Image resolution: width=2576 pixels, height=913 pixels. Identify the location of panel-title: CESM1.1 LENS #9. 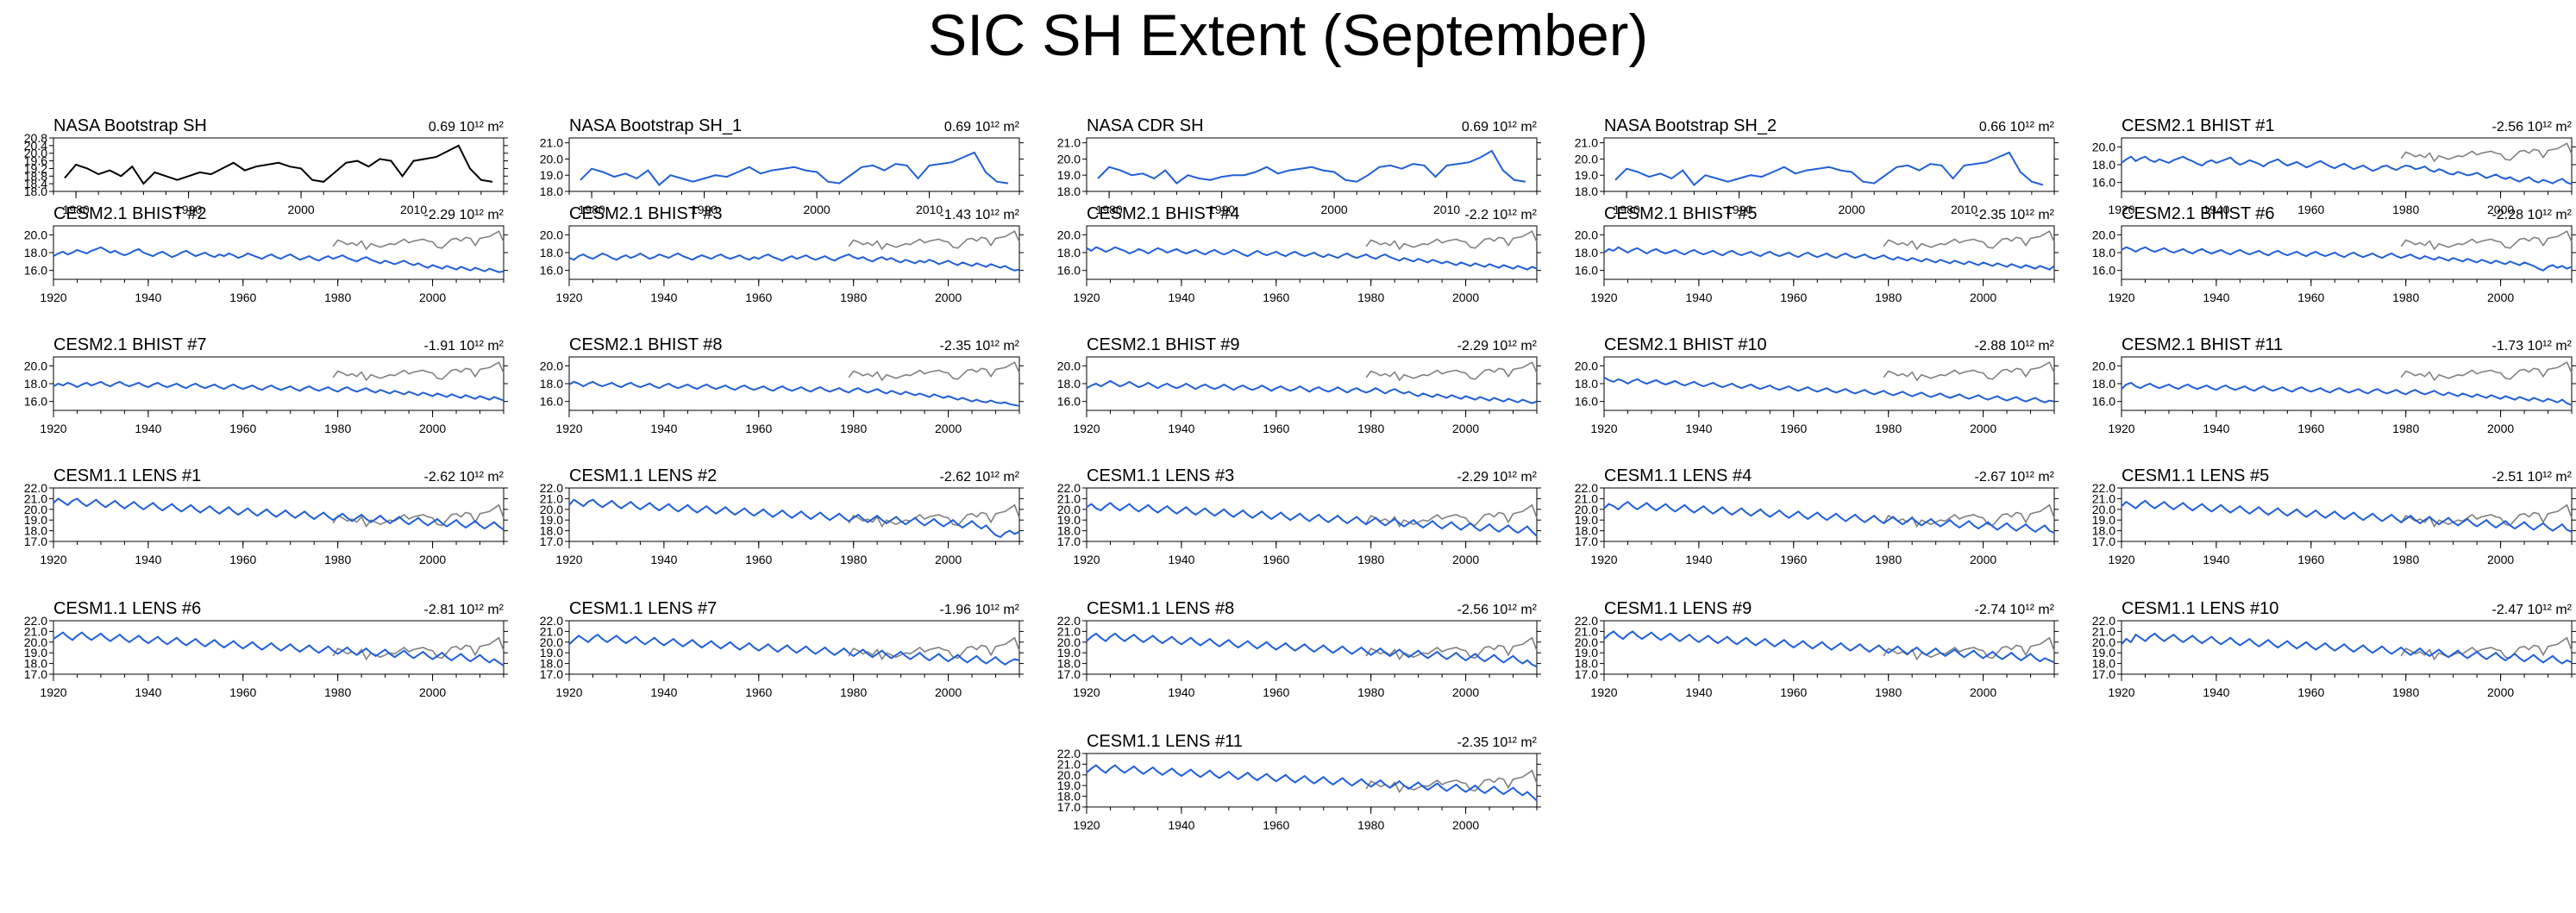
(1678, 608).